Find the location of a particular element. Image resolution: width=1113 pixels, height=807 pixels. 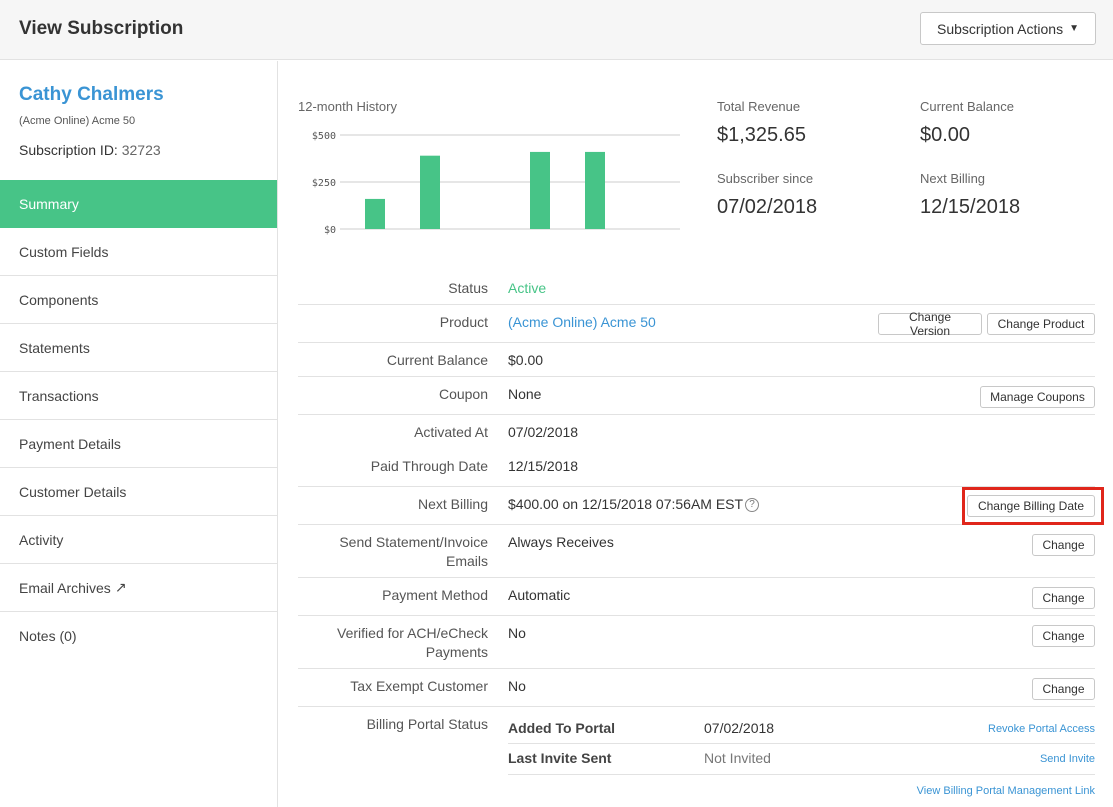

ach-label: Verified for ACH/eCheck Payments is located at coordinates (412, 643).